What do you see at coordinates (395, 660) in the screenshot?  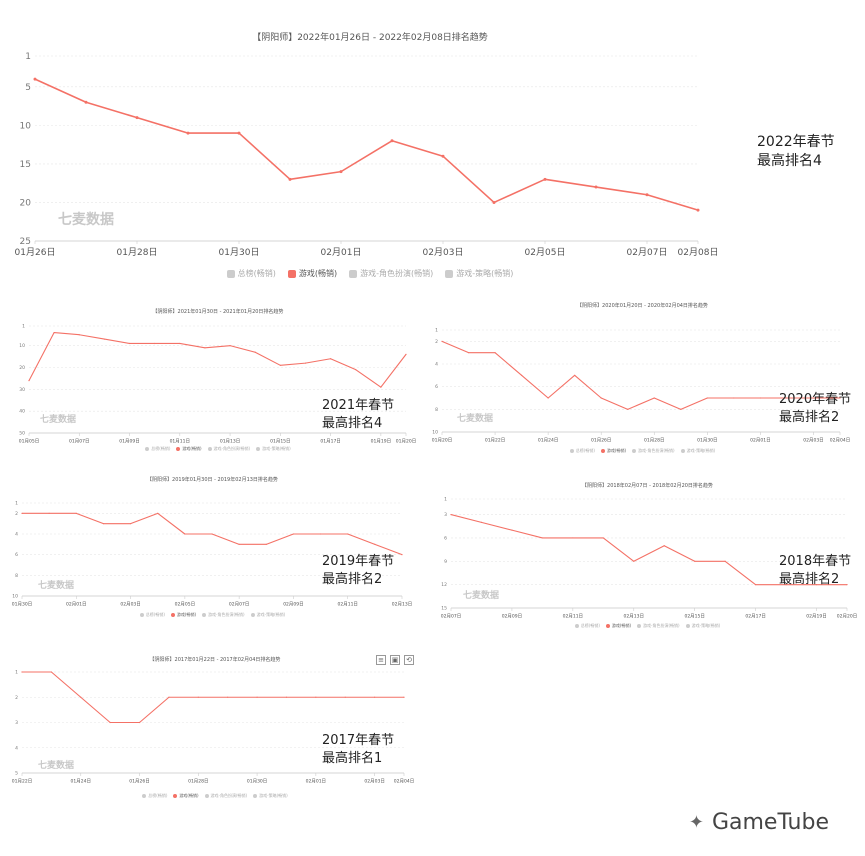 I see `save-image-icon: ▣` at bounding box center [395, 660].